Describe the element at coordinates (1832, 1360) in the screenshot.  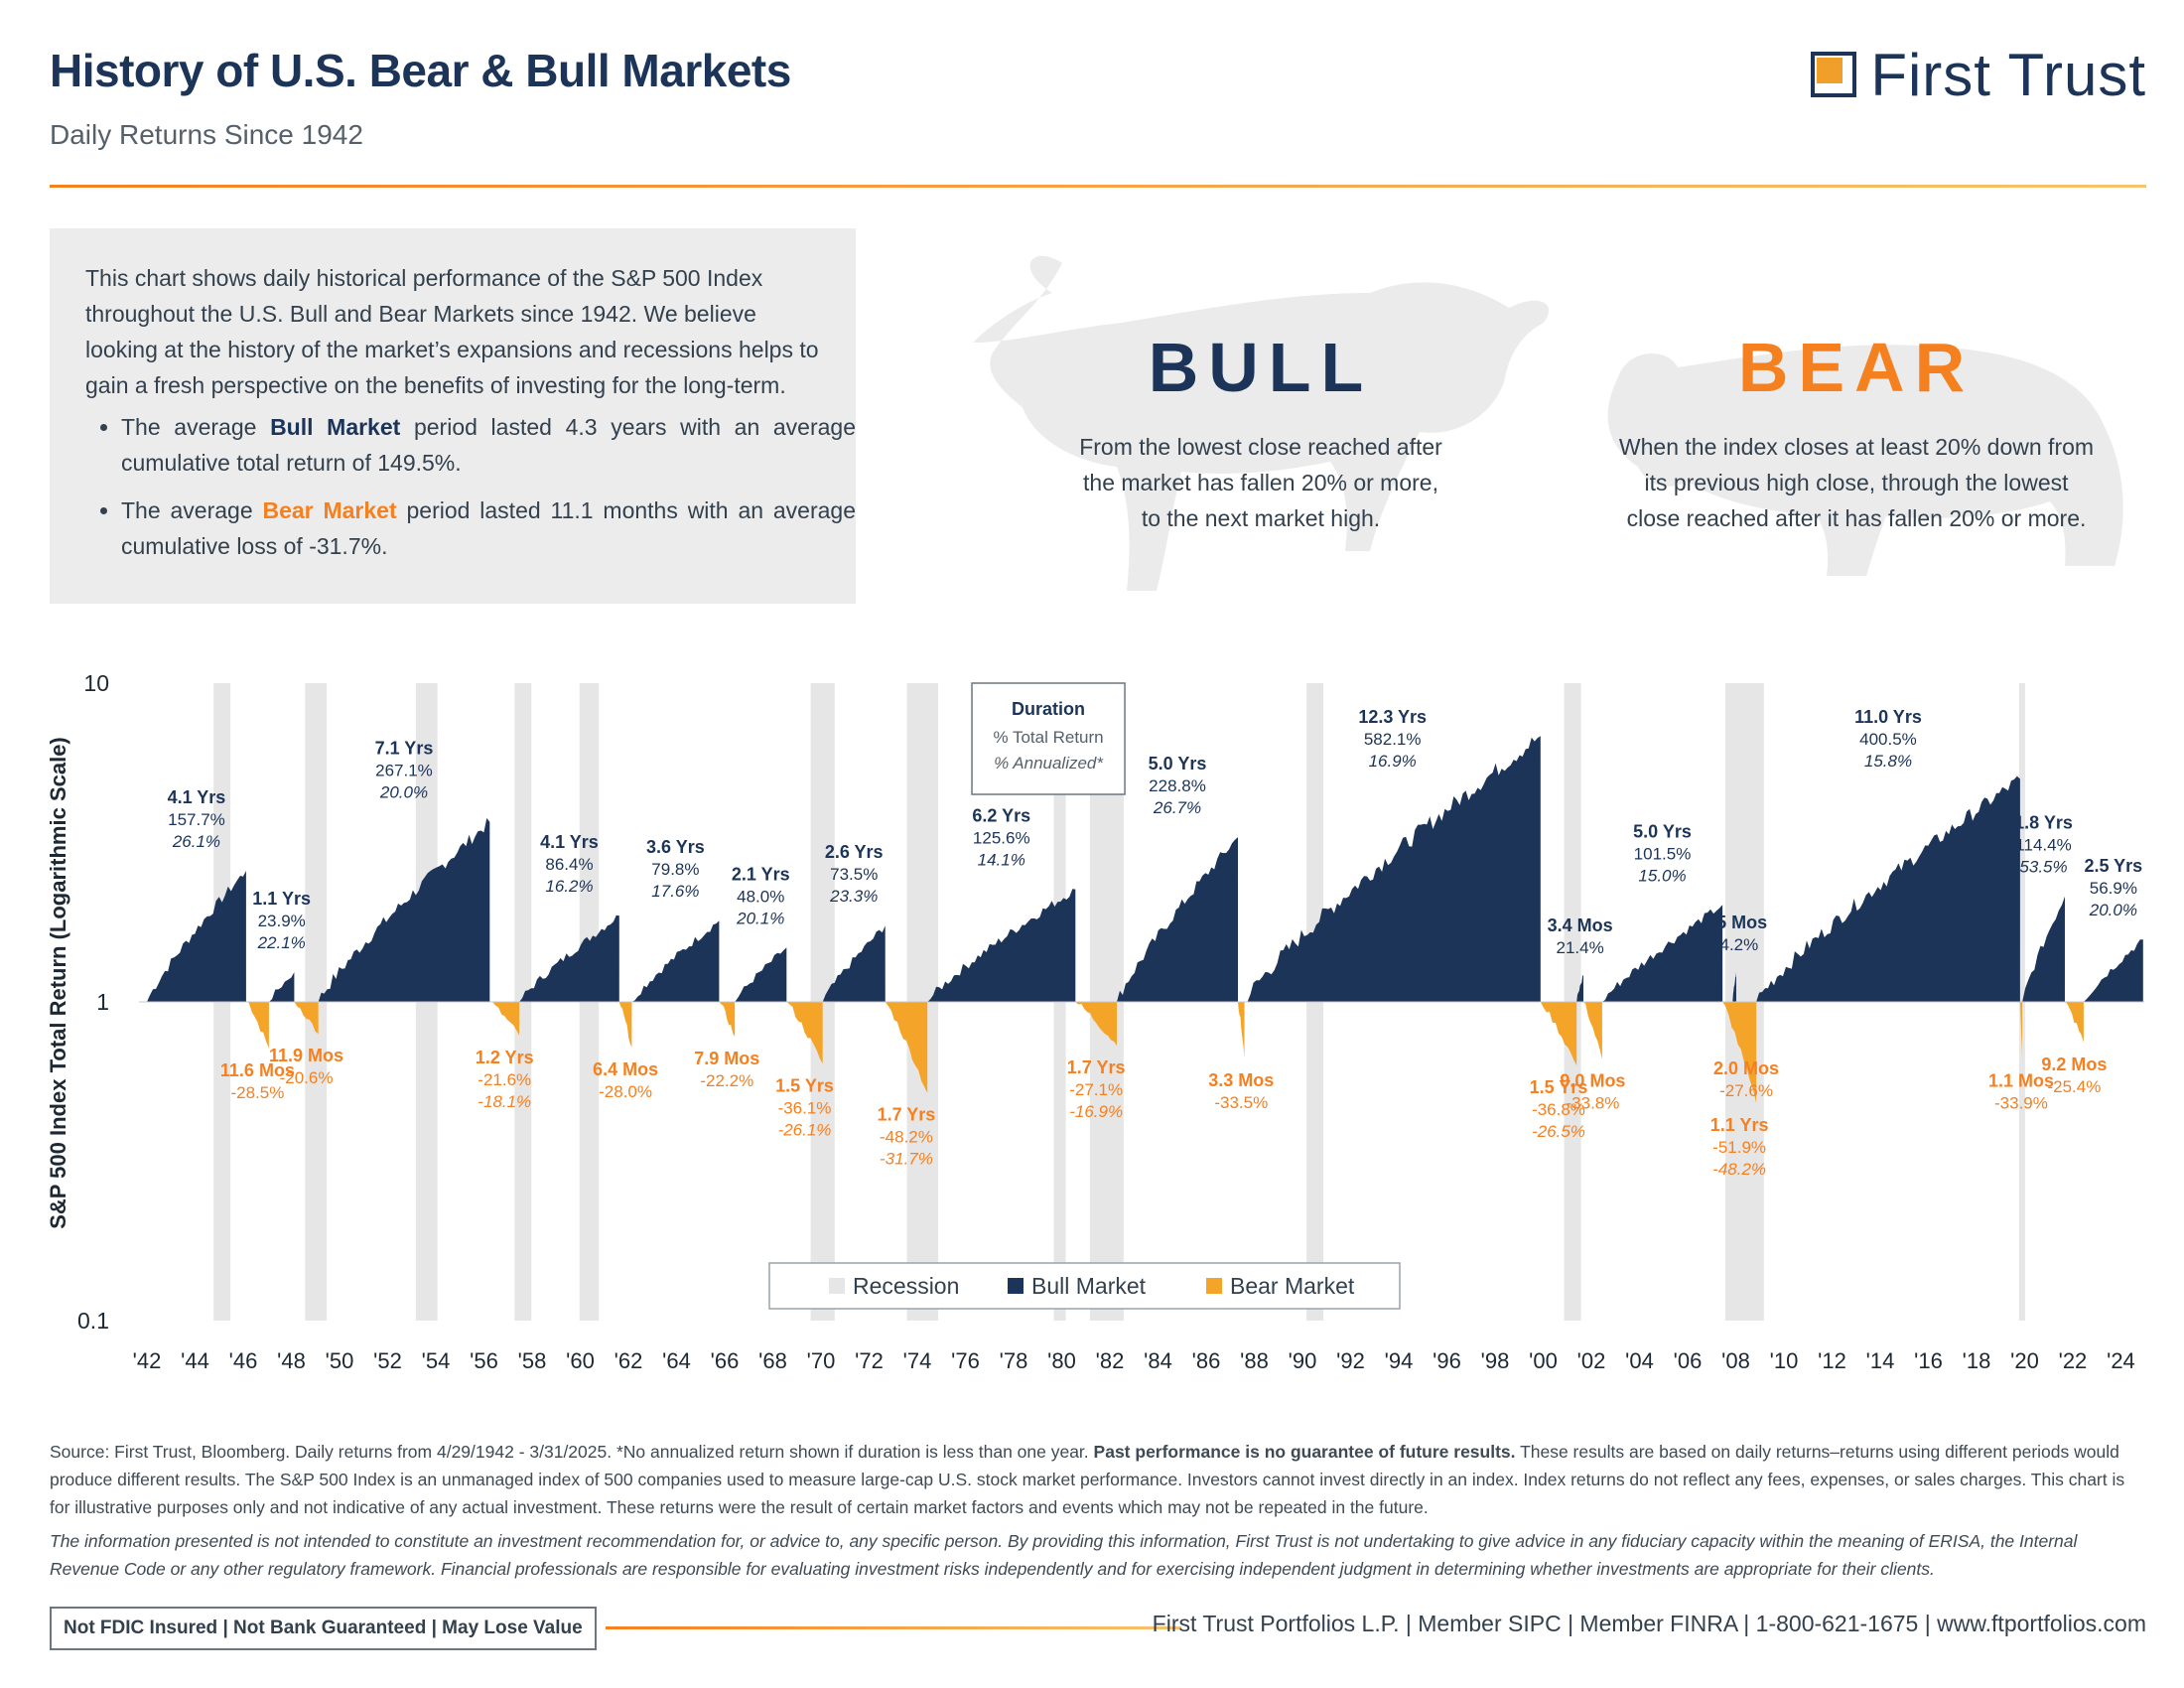
I see `x-tick-label: '12` at that location.